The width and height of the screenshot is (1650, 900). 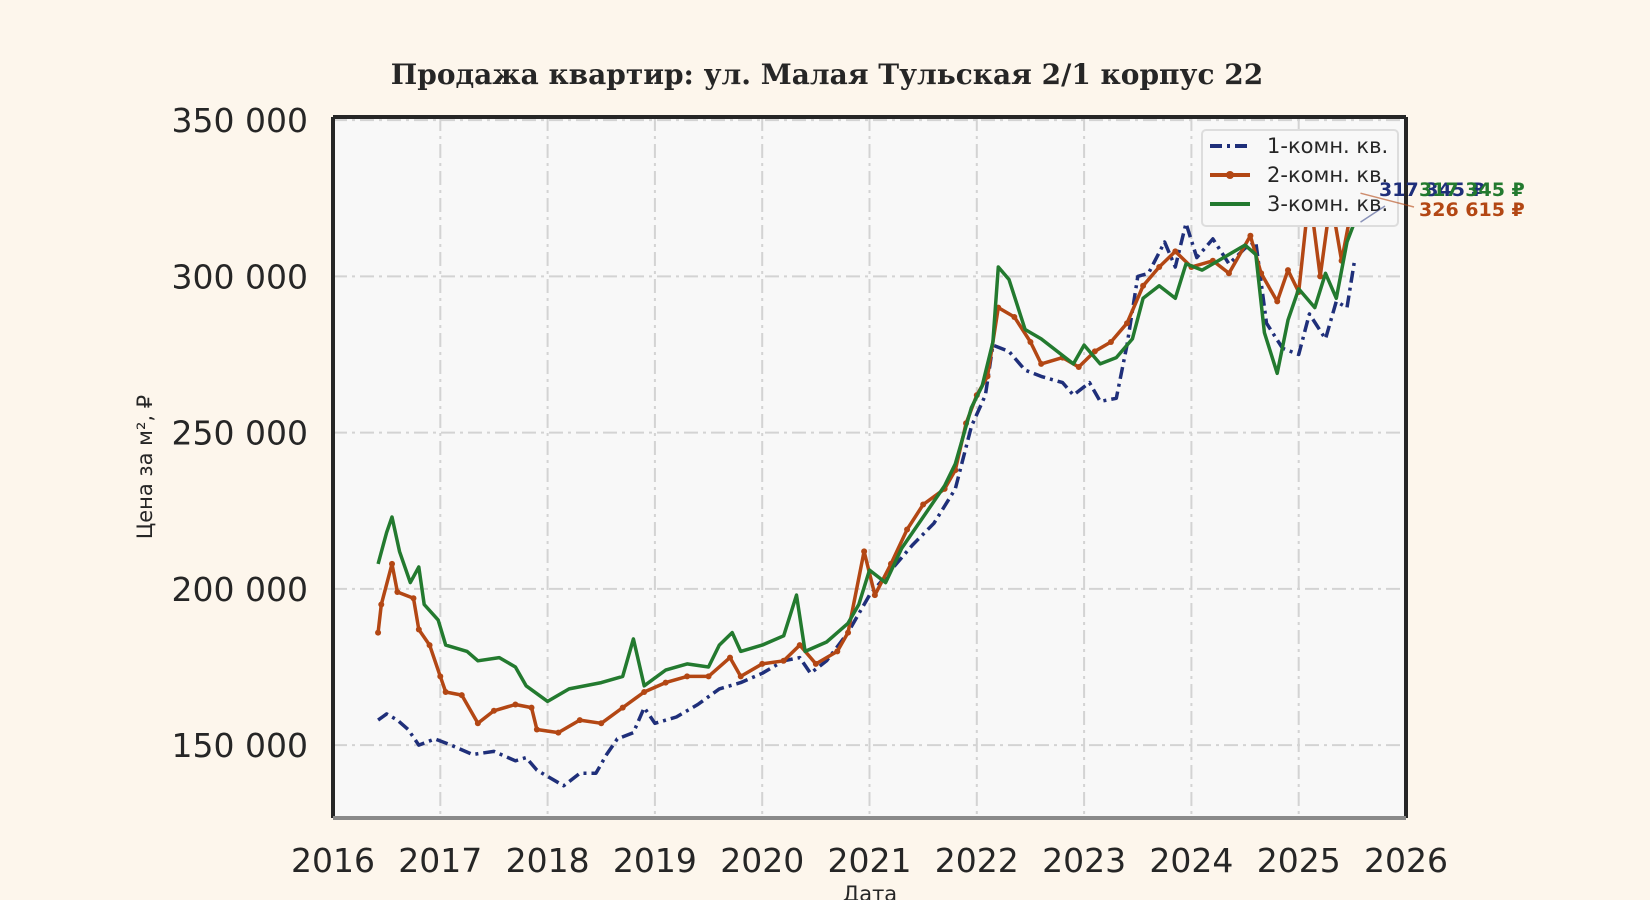 I want to click on x-axis-label: Дата, so click(x=870, y=891).